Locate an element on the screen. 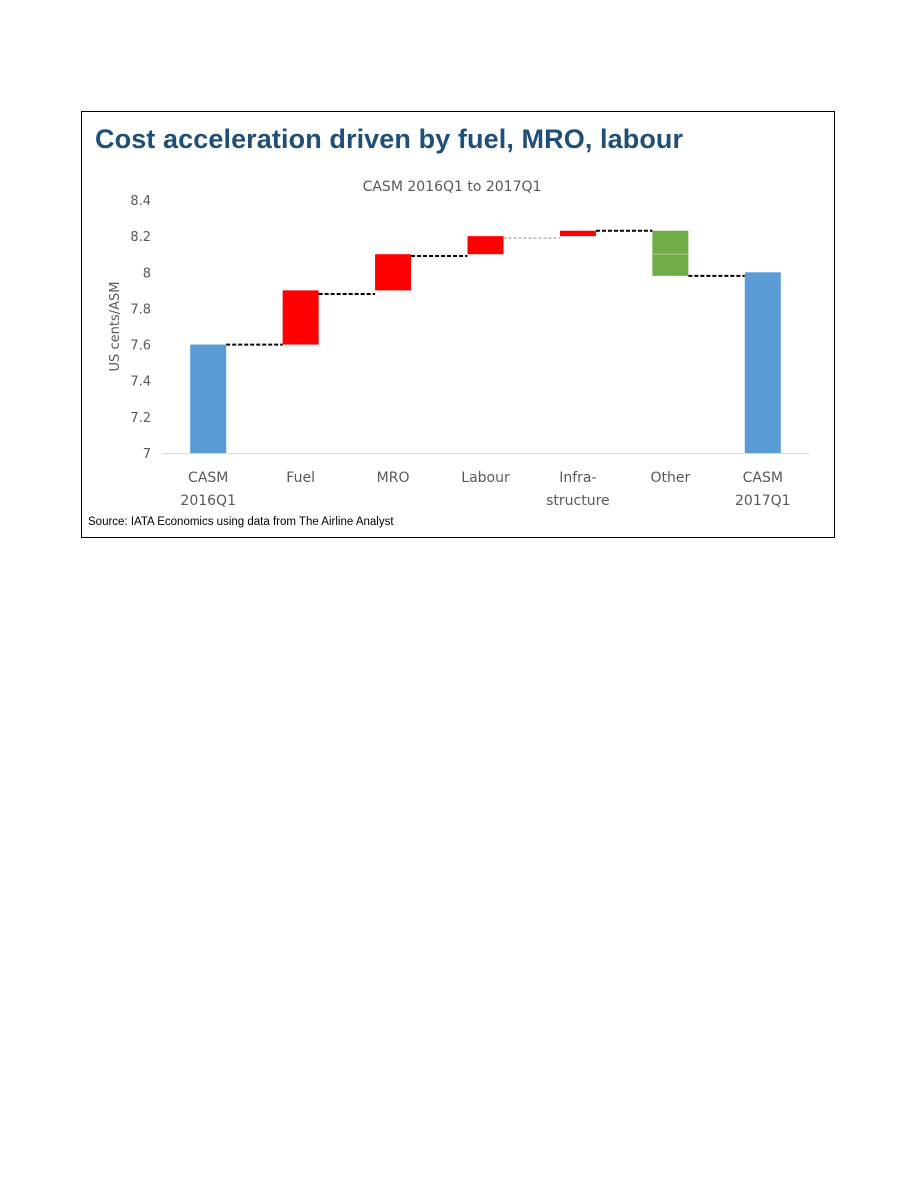 Image resolution: width=918 pixels, height=1188 pixels. y-tick-label: 7.4 is located at coordinates (140, 382).